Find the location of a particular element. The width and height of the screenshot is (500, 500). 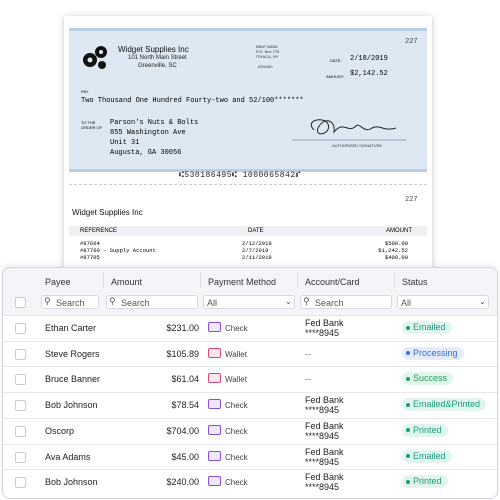

payee: Ethan Carter is located at coordinates (71, 328).